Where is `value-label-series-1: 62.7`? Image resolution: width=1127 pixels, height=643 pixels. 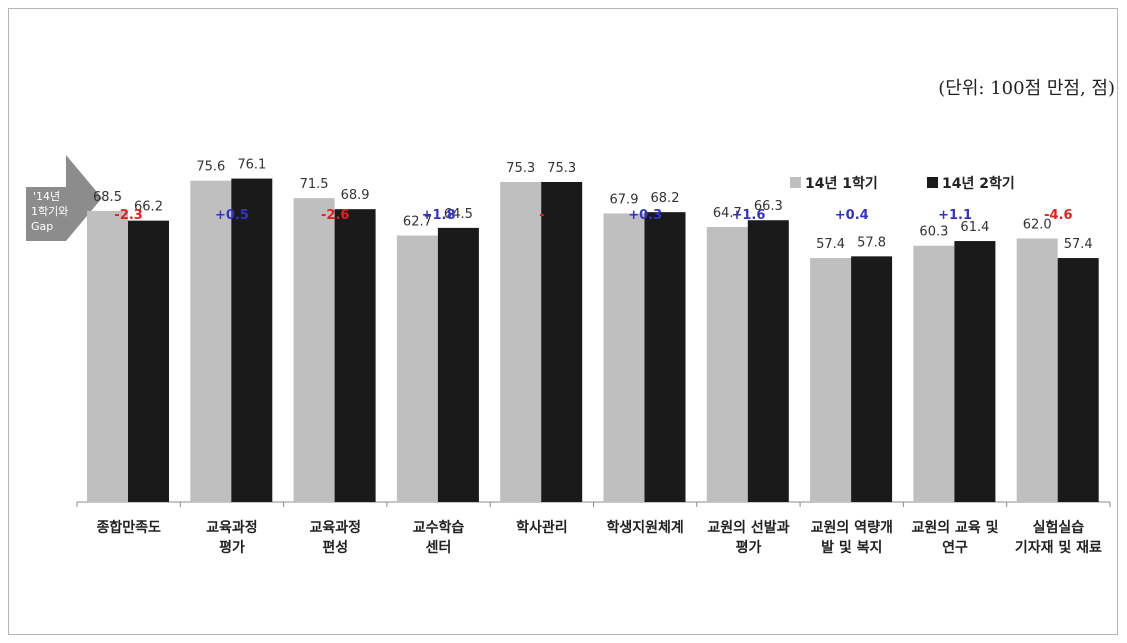 value-label-series-1: 62.7 is located at coordinates (417, 222).